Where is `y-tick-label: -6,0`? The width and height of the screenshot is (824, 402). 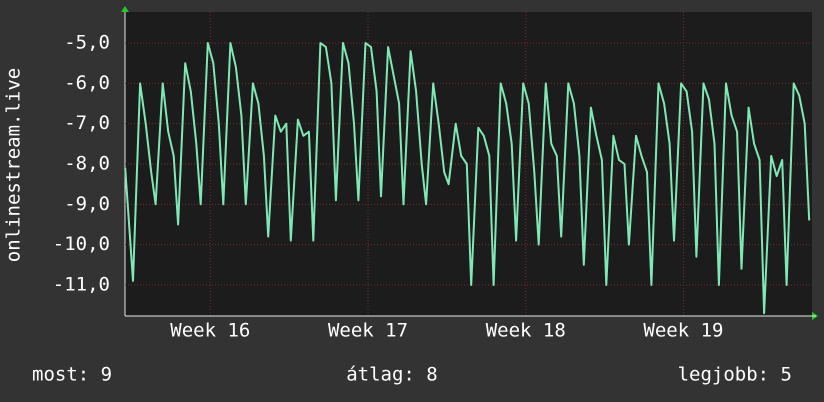
y-tick-label: -6,0 is located at coordinates (87, 83).